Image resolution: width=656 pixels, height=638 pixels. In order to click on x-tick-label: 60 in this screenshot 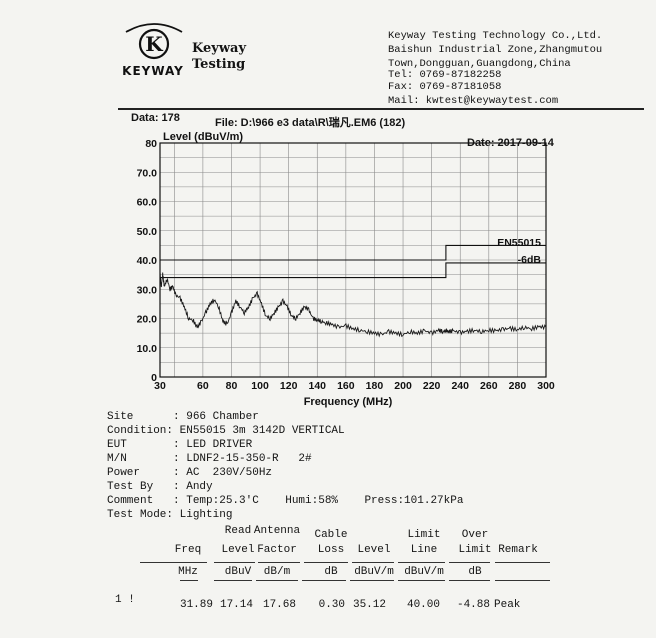, I will do `click(203, 386)`.